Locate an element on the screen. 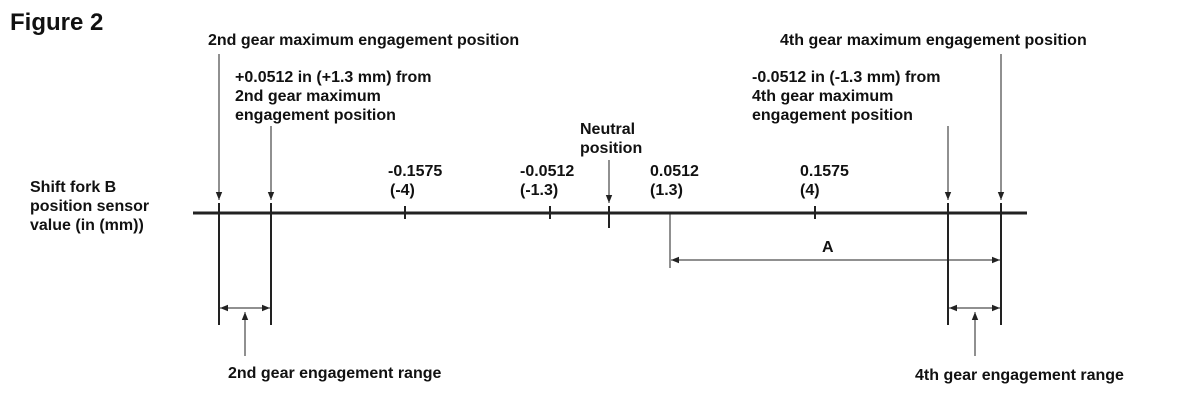 The width and height of the screenshot is (1199, 408). tick-label: -0.1575 is located at coordinates (415, 171).